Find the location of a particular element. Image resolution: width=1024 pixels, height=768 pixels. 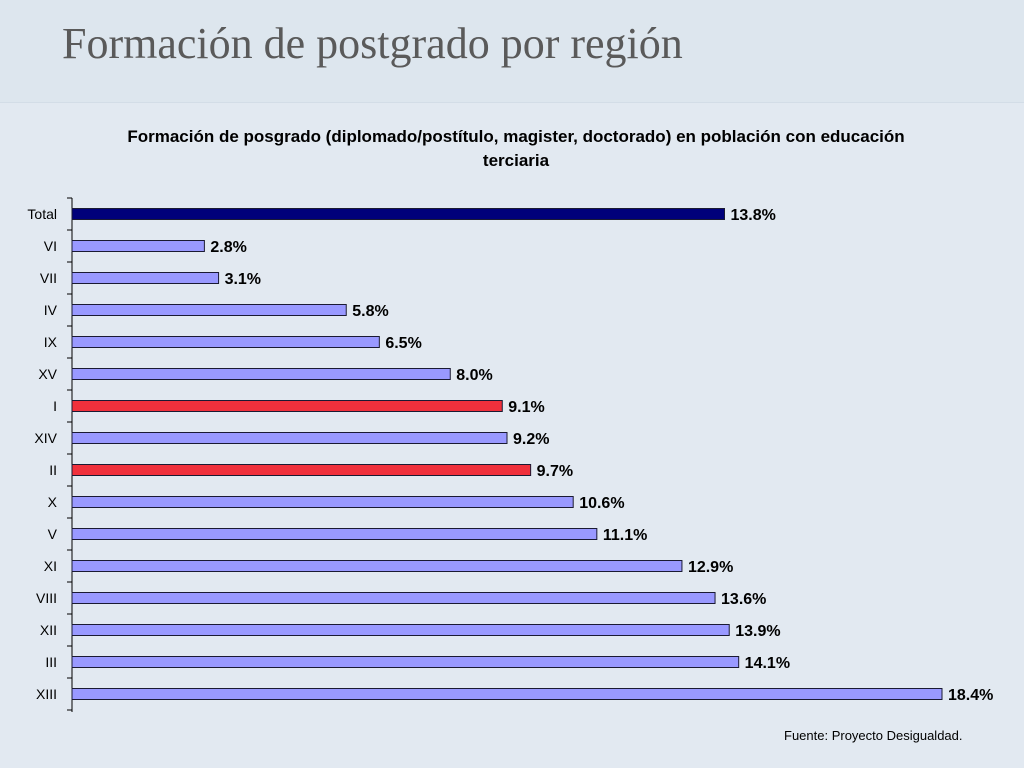

header-band is located at coordinates (512, 51).